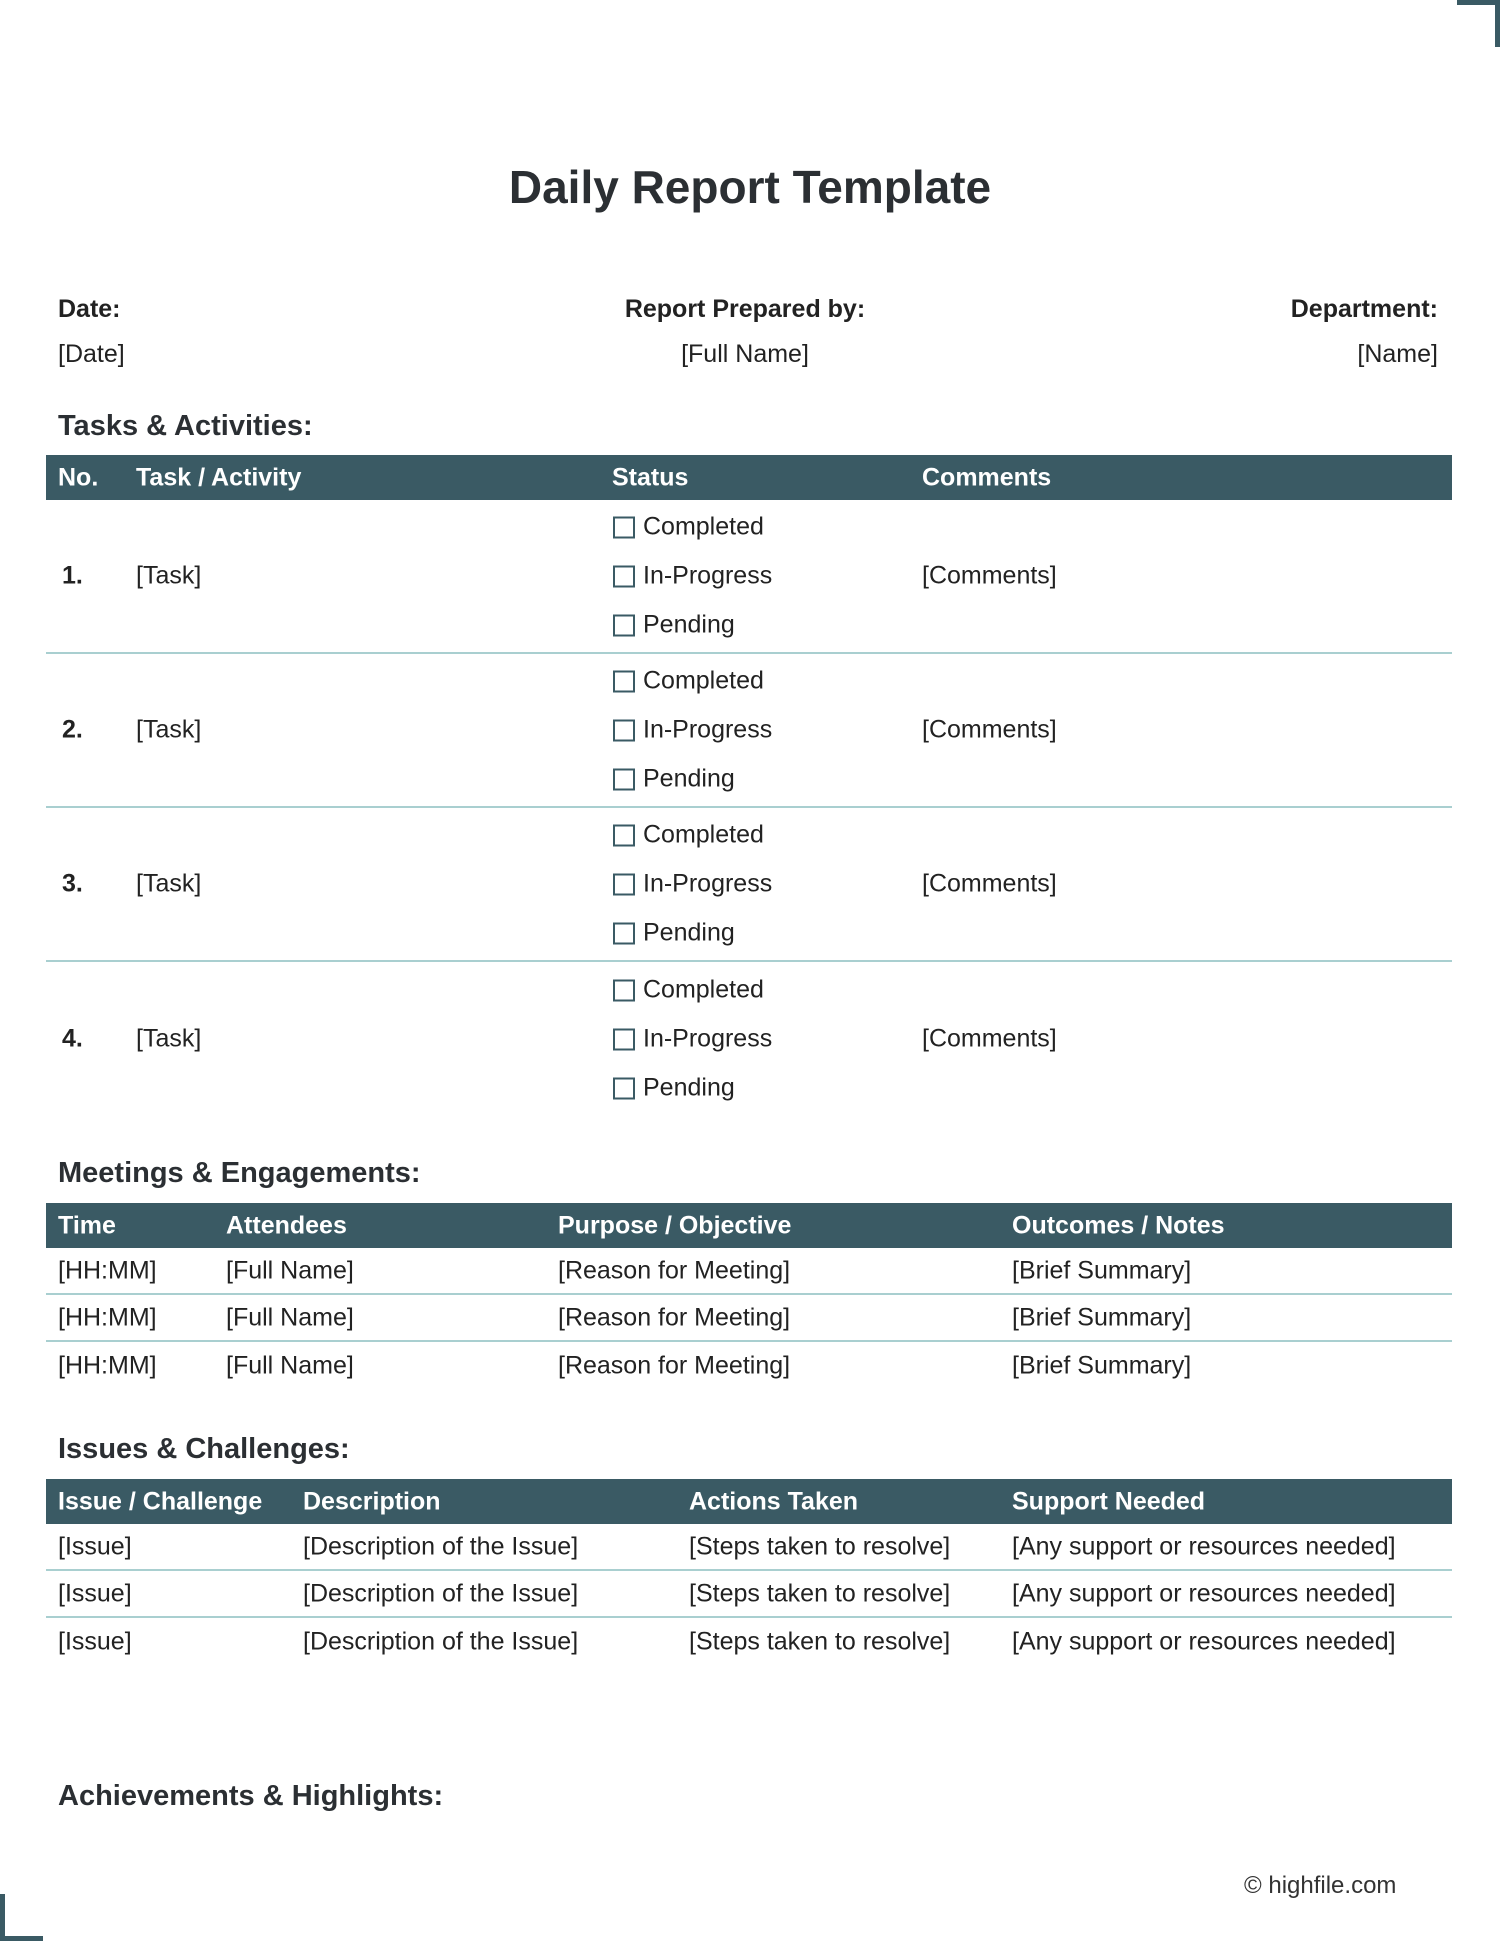 The image size is (1500, 1941). I want to click on page-title: Daily Report Template, so click(750, 187).